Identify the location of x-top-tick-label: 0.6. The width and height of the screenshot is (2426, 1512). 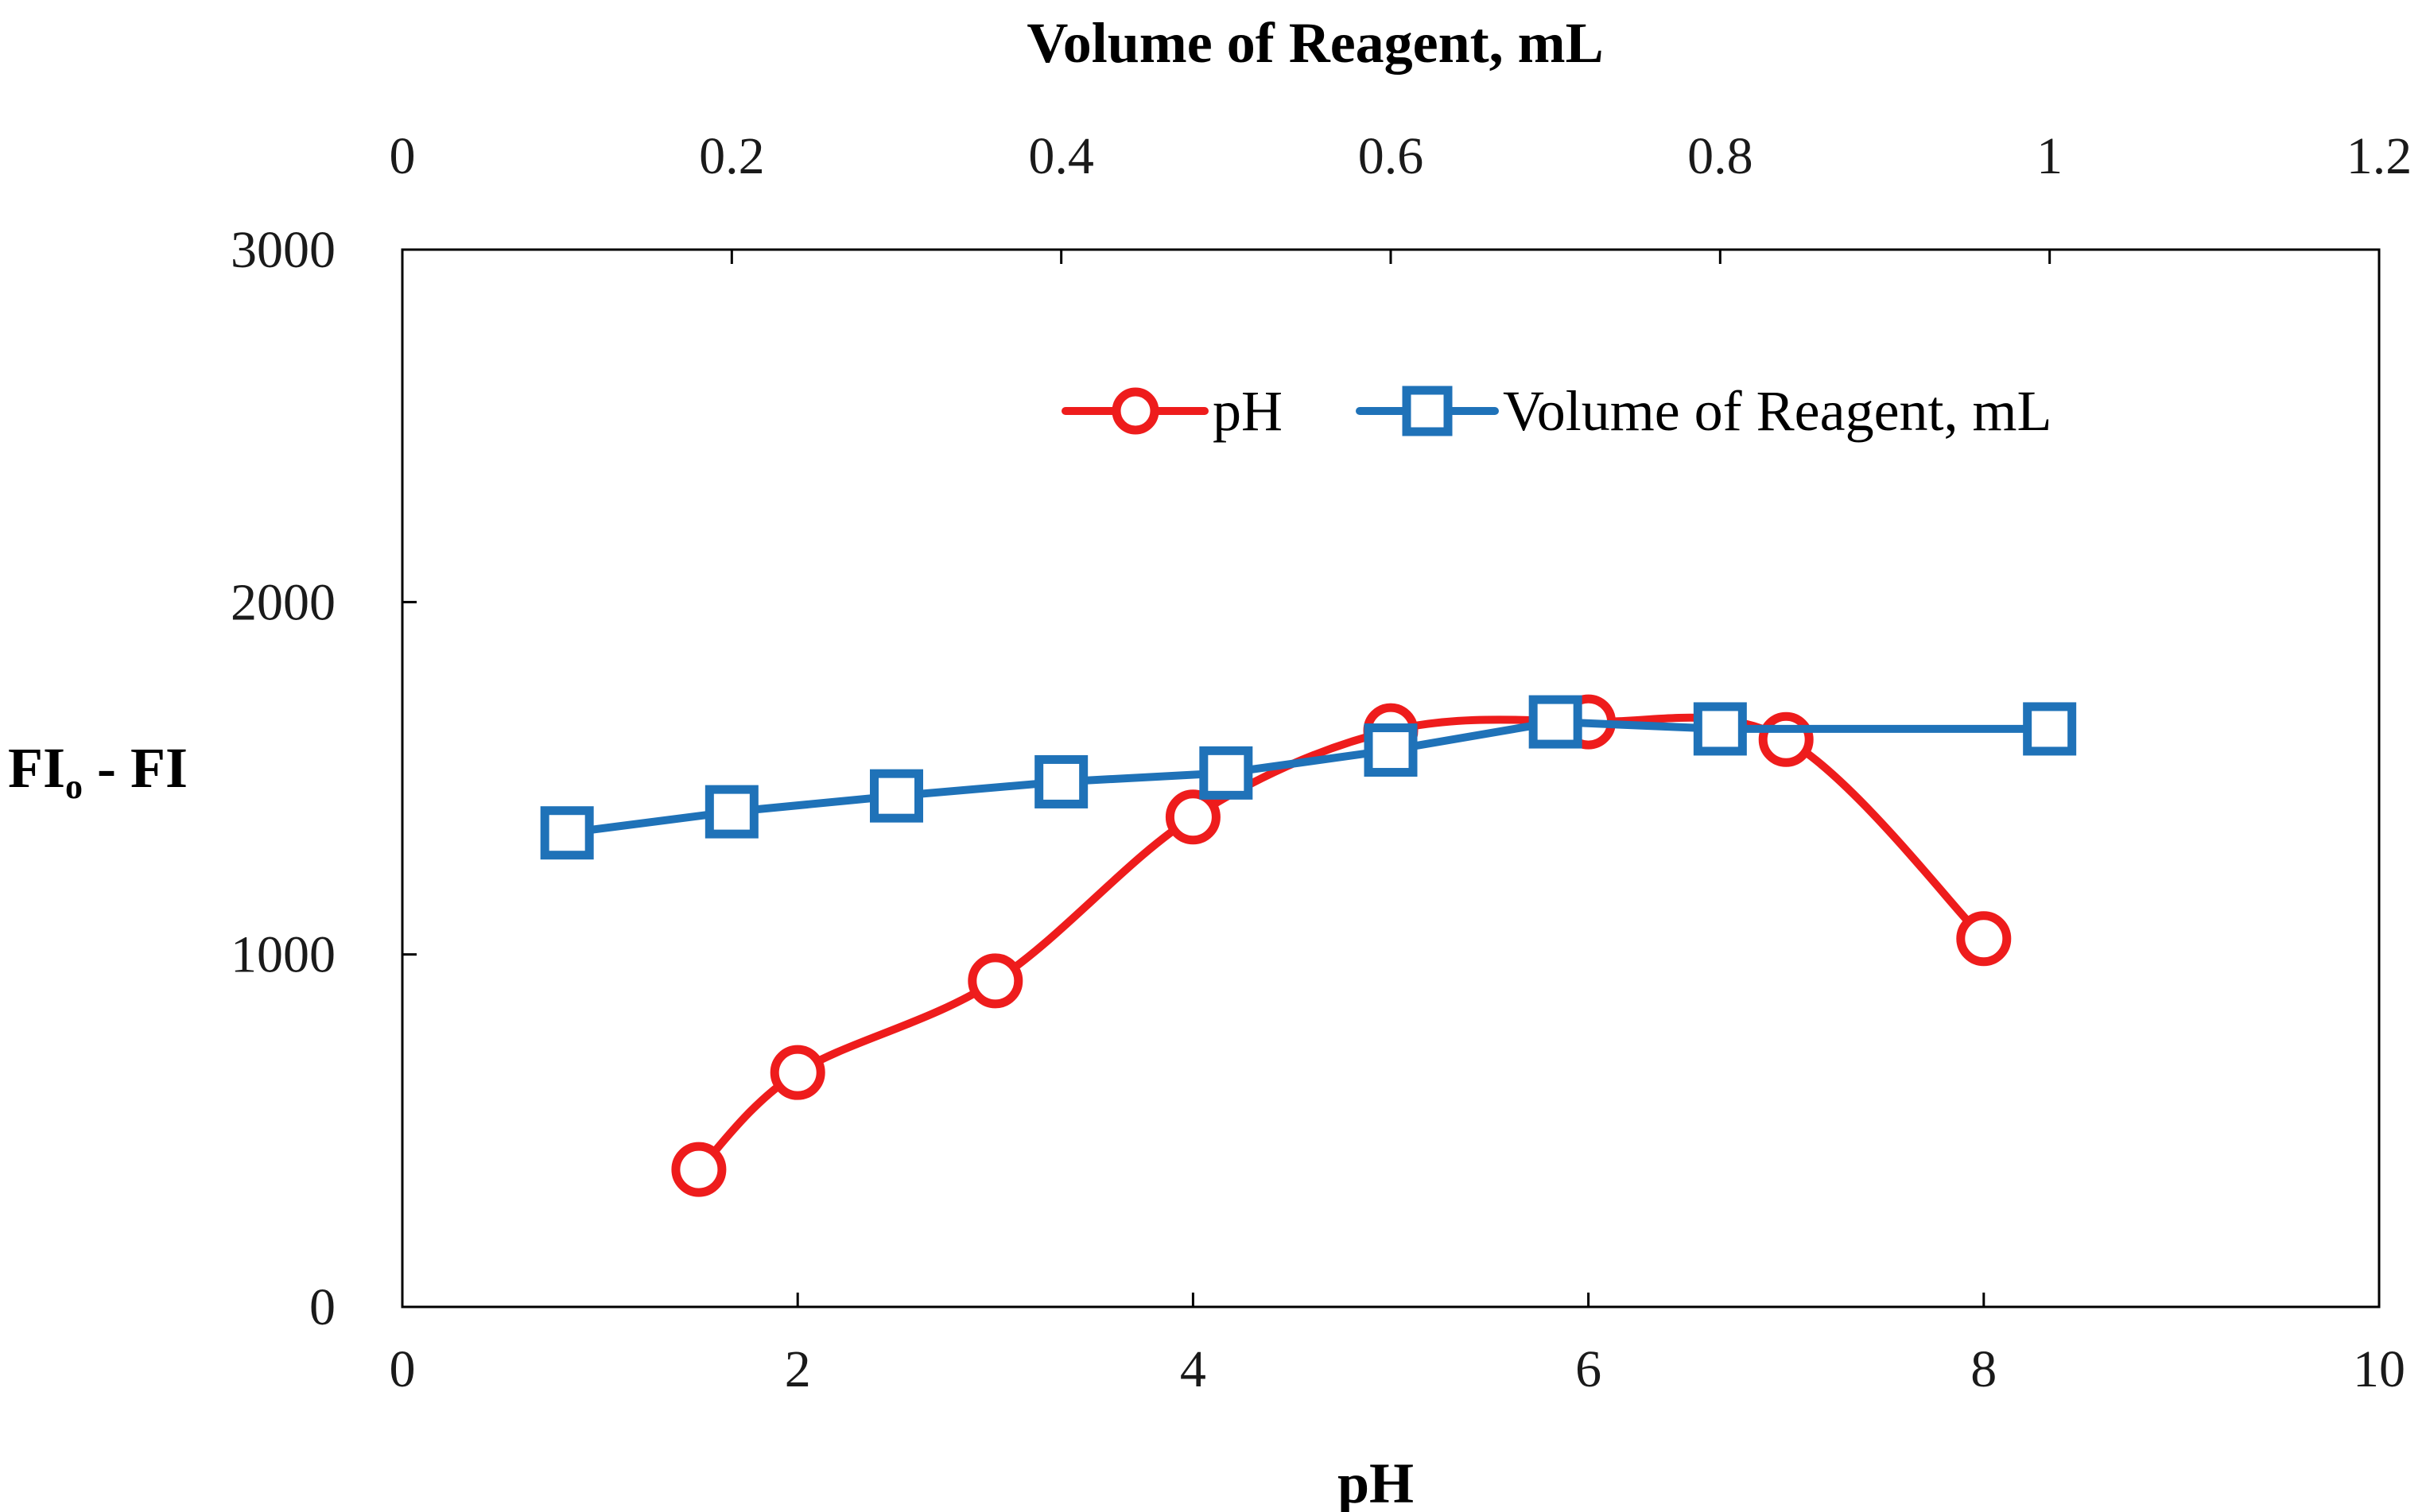
(1391, 156).